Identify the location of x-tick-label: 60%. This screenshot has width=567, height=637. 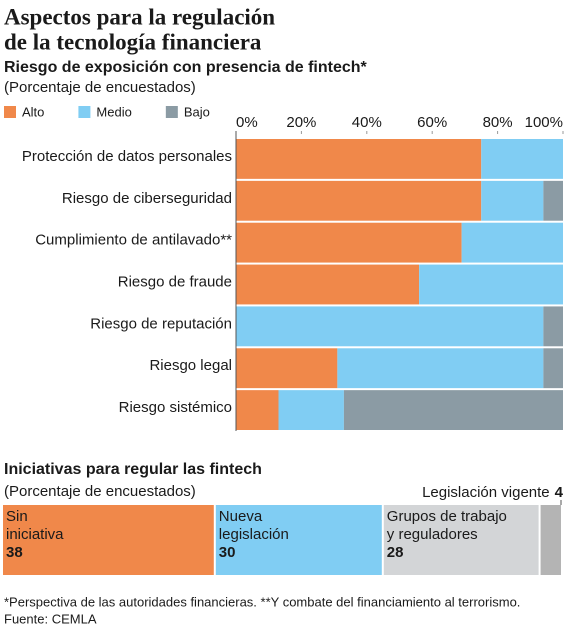
(432, 122).